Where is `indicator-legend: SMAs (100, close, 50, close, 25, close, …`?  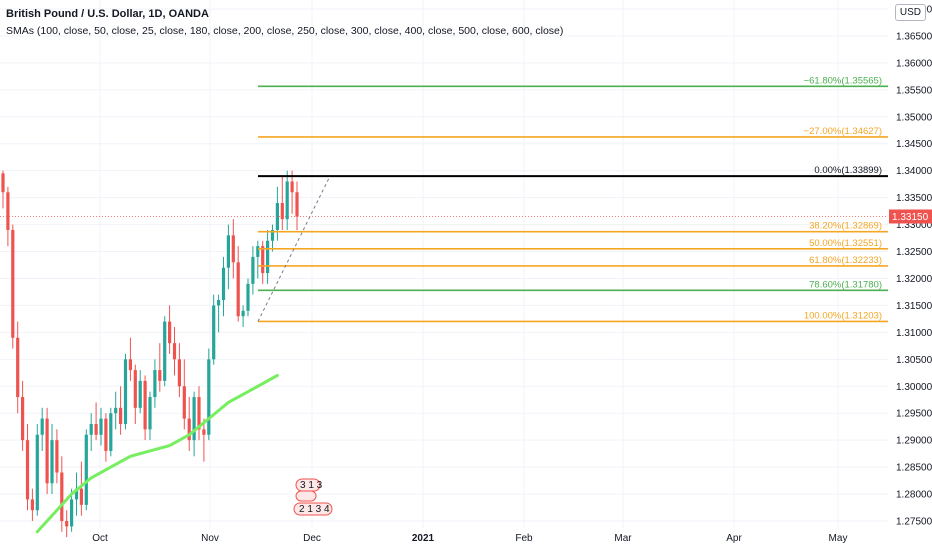
indicator-legend: SMAs (100, close, 50, close, 25, close, … is located at coordinates (285, 31).